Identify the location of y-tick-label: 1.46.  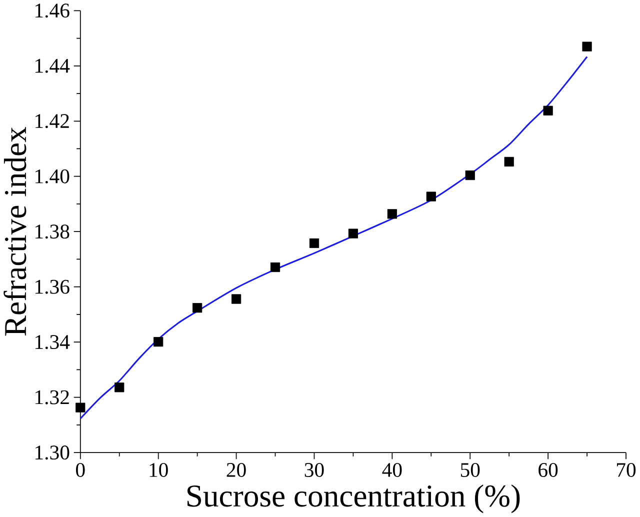
(53, 11).